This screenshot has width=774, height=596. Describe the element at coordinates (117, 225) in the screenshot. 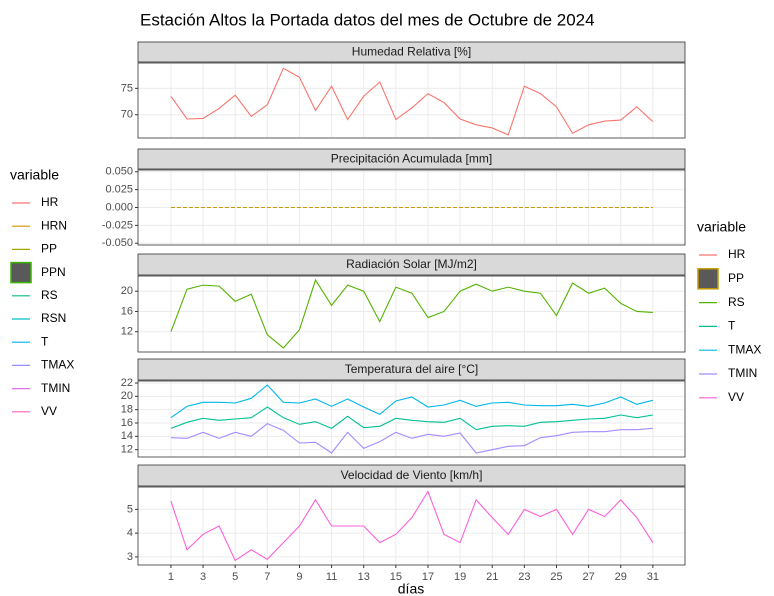

I see `y-tick-label: -0.025` at that location.